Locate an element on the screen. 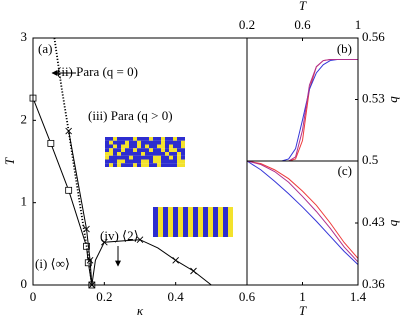  y-tick-label: 2 is located at coordinates (24, 118).